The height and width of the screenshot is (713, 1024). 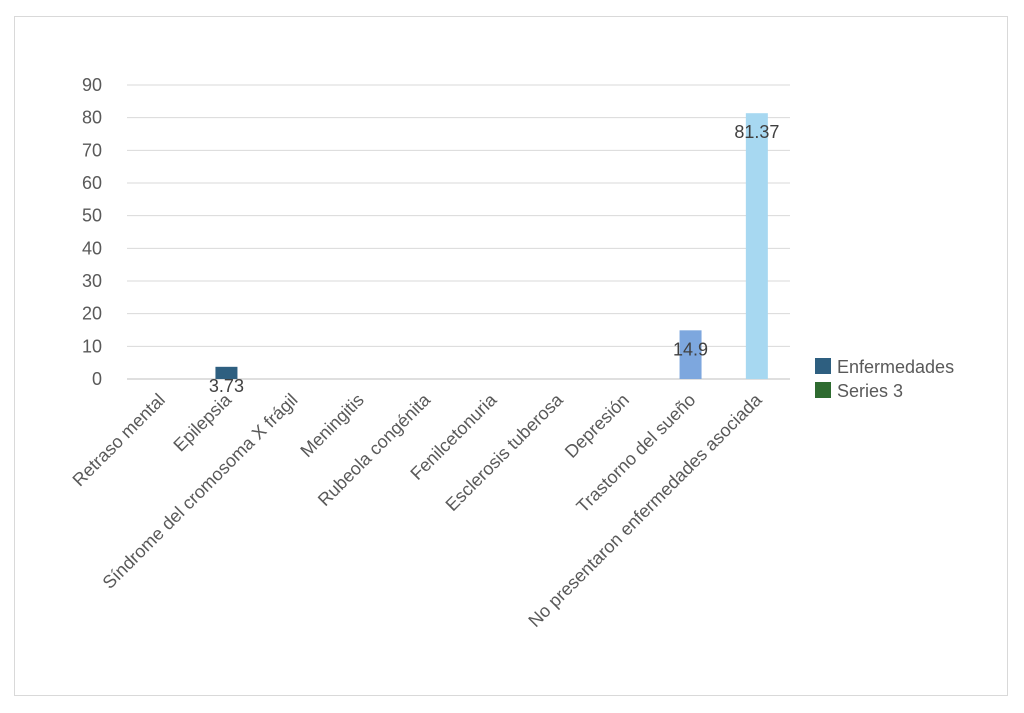 I want to click on category-label: Epilepsia, so click(x=202, y=422).